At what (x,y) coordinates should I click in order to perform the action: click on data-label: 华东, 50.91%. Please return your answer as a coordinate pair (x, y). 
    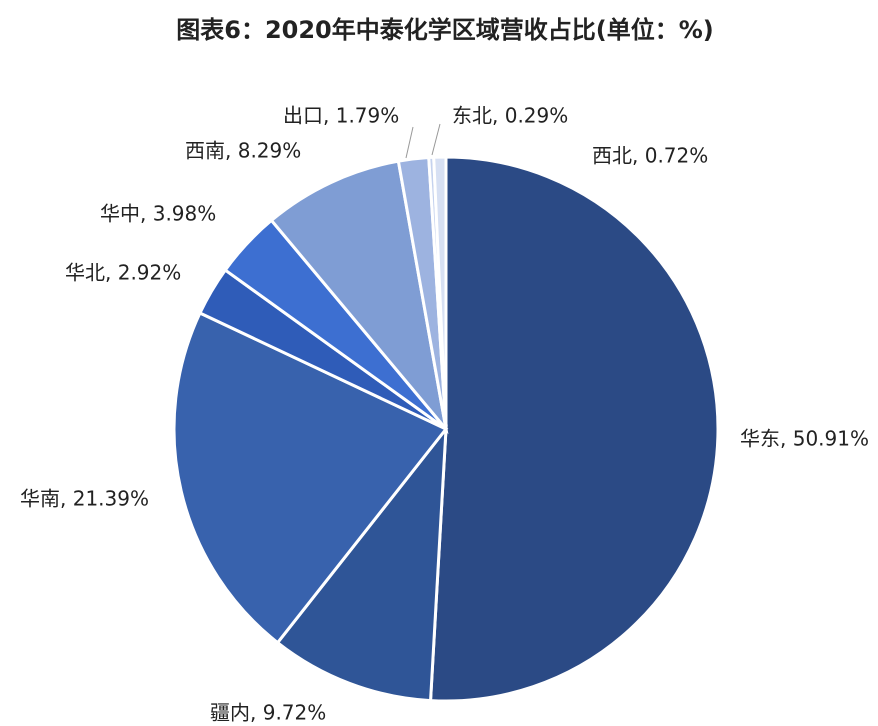
    Looking at the image, I should click on (804, 439).